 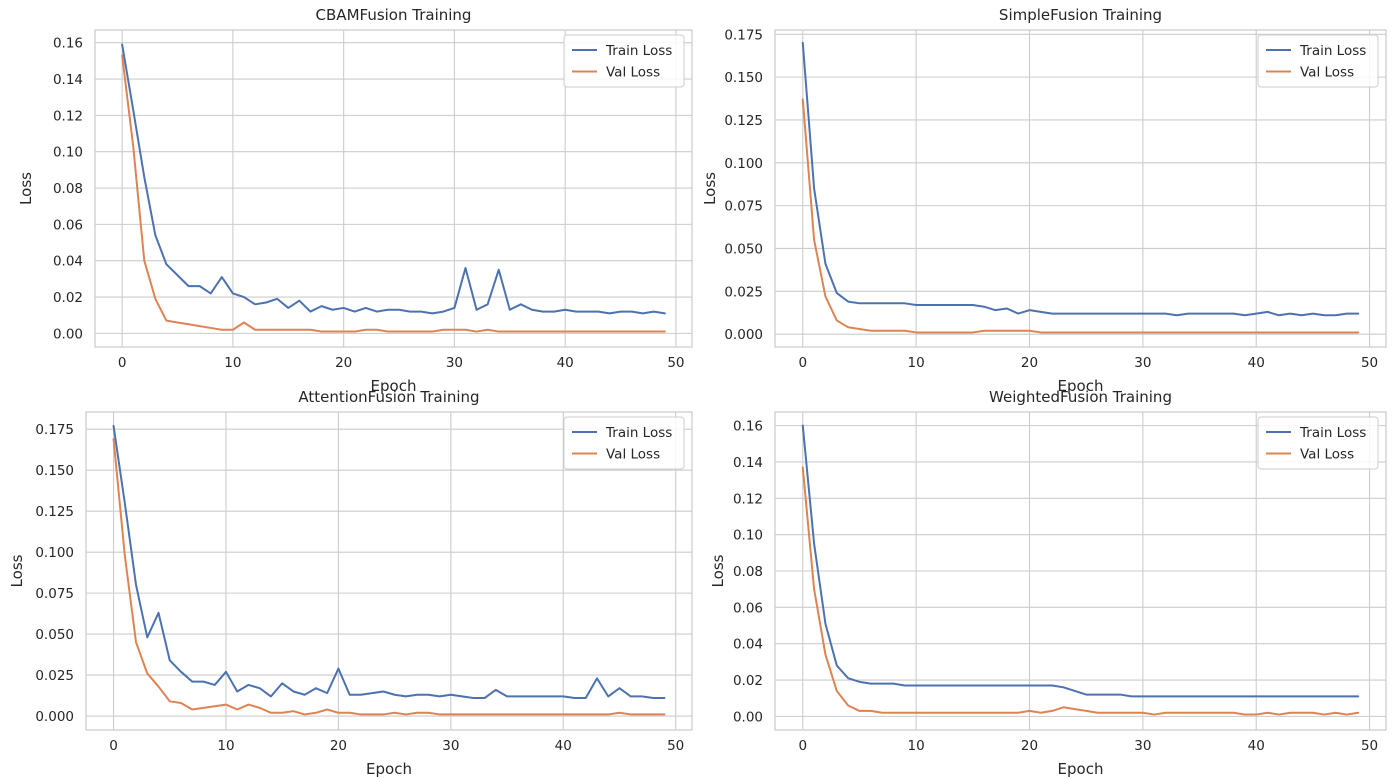 I want to click on chart-title: WeightedFusion Training, so click(x=1080, y=397).